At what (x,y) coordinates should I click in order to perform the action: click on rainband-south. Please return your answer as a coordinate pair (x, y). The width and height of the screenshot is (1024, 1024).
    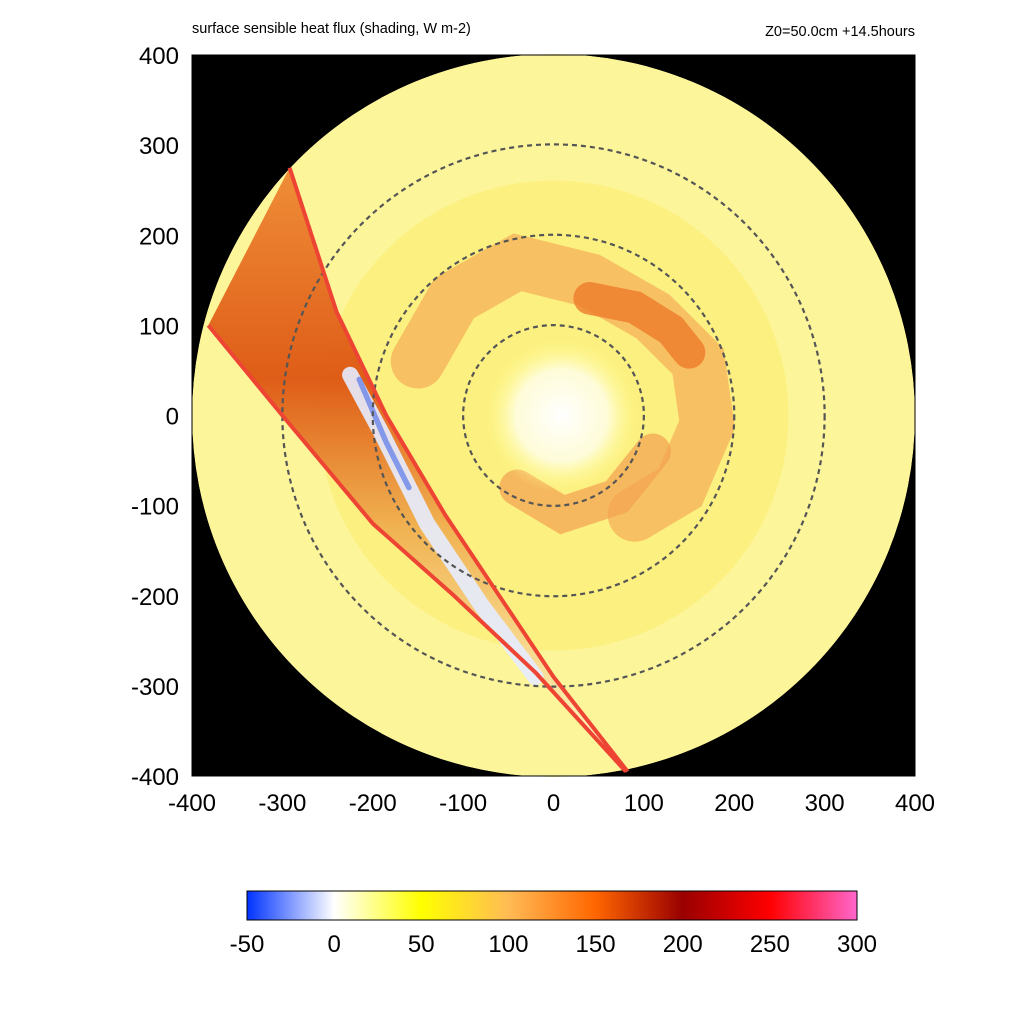
    Looking at the image, I should click on (585, 484).